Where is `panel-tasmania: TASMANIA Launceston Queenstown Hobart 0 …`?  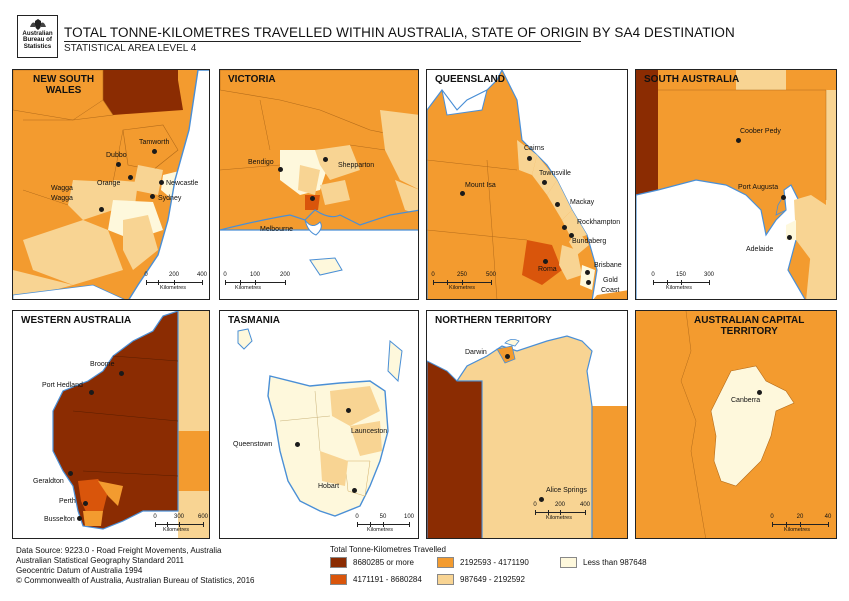
panel-tasmania: TASMANIA Launceston Queenstown Hobart 0 … is located at coordinates (319, 424).